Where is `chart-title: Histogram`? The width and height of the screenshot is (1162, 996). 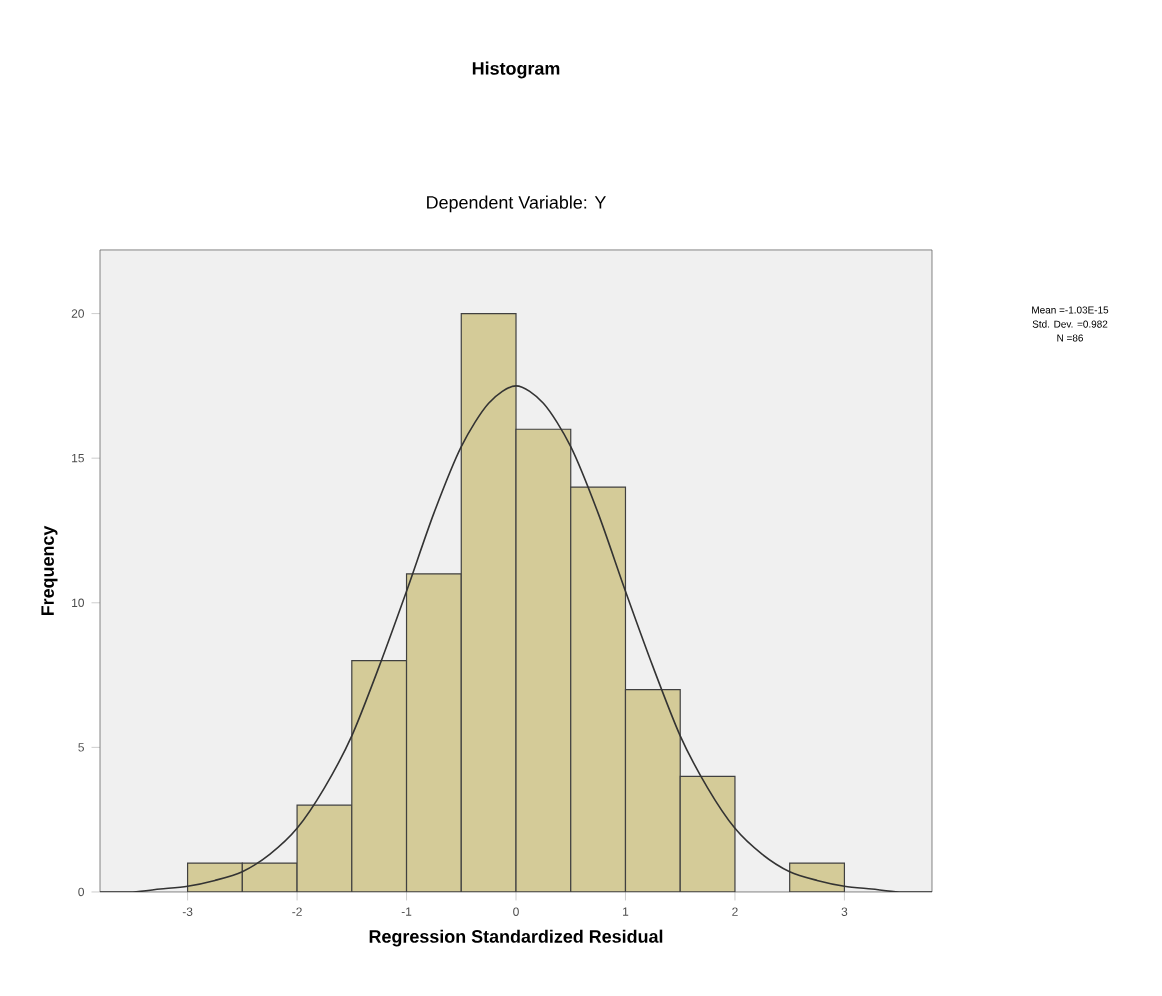 chart-title: Histogram is located at coordinates (516, 70).